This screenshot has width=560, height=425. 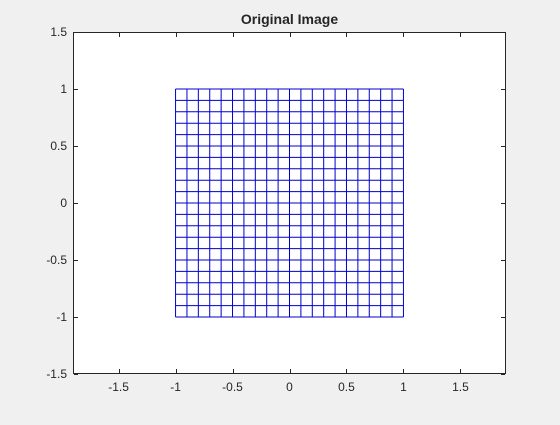 What do you see at coordinates (289, 19) in the screenshot?
I see `chart-title: Original Image` at bounding box center [289, 19].